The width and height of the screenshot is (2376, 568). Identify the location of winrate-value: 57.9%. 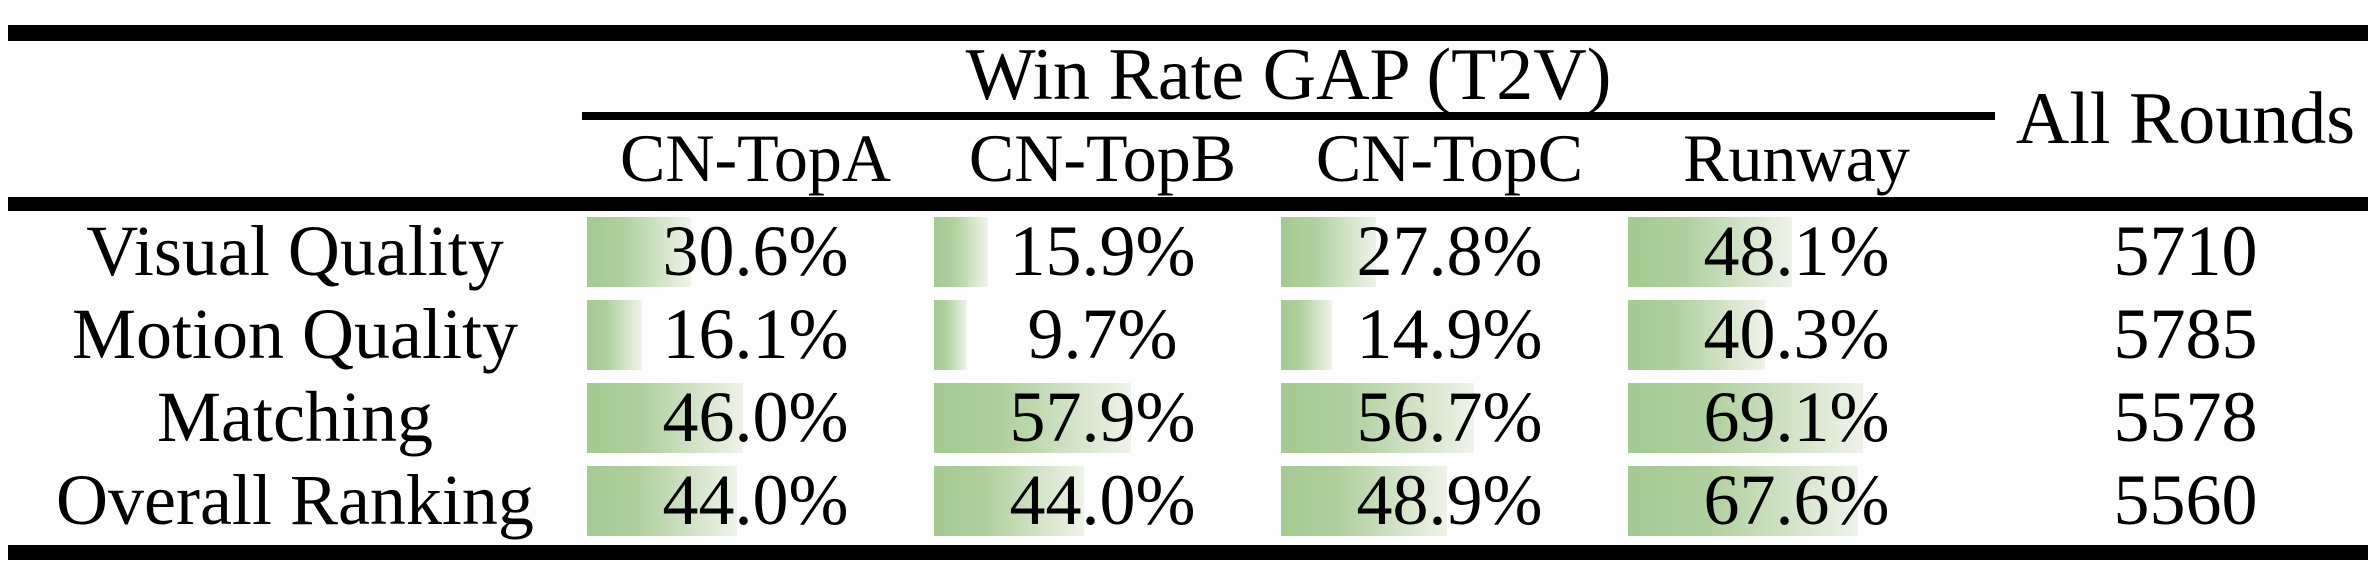
(1102, 417).